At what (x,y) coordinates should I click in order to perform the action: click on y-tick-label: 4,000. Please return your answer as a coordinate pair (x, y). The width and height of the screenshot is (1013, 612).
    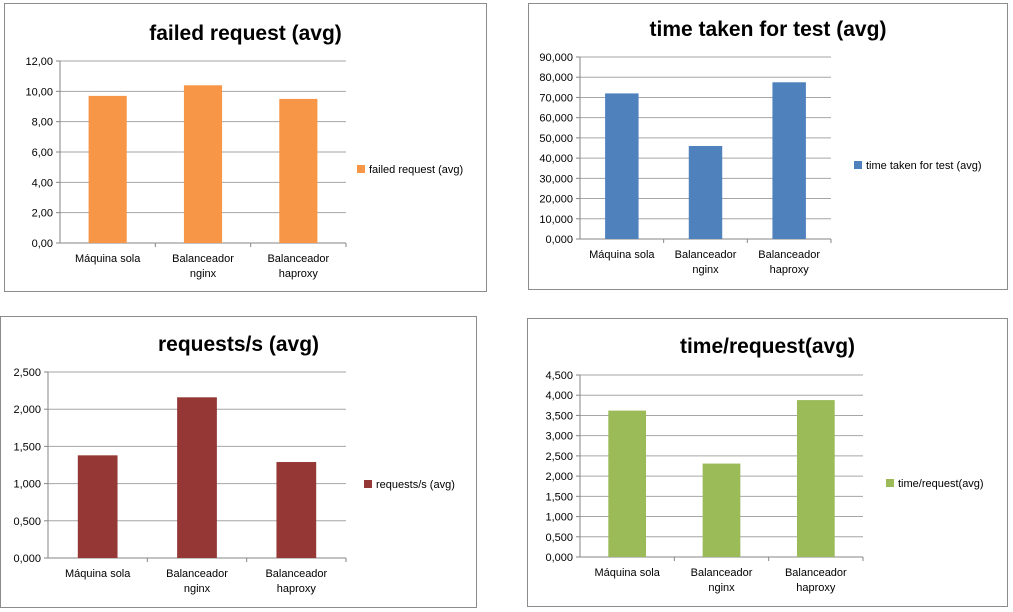
    Looking at the image, I should click on (559, 396).